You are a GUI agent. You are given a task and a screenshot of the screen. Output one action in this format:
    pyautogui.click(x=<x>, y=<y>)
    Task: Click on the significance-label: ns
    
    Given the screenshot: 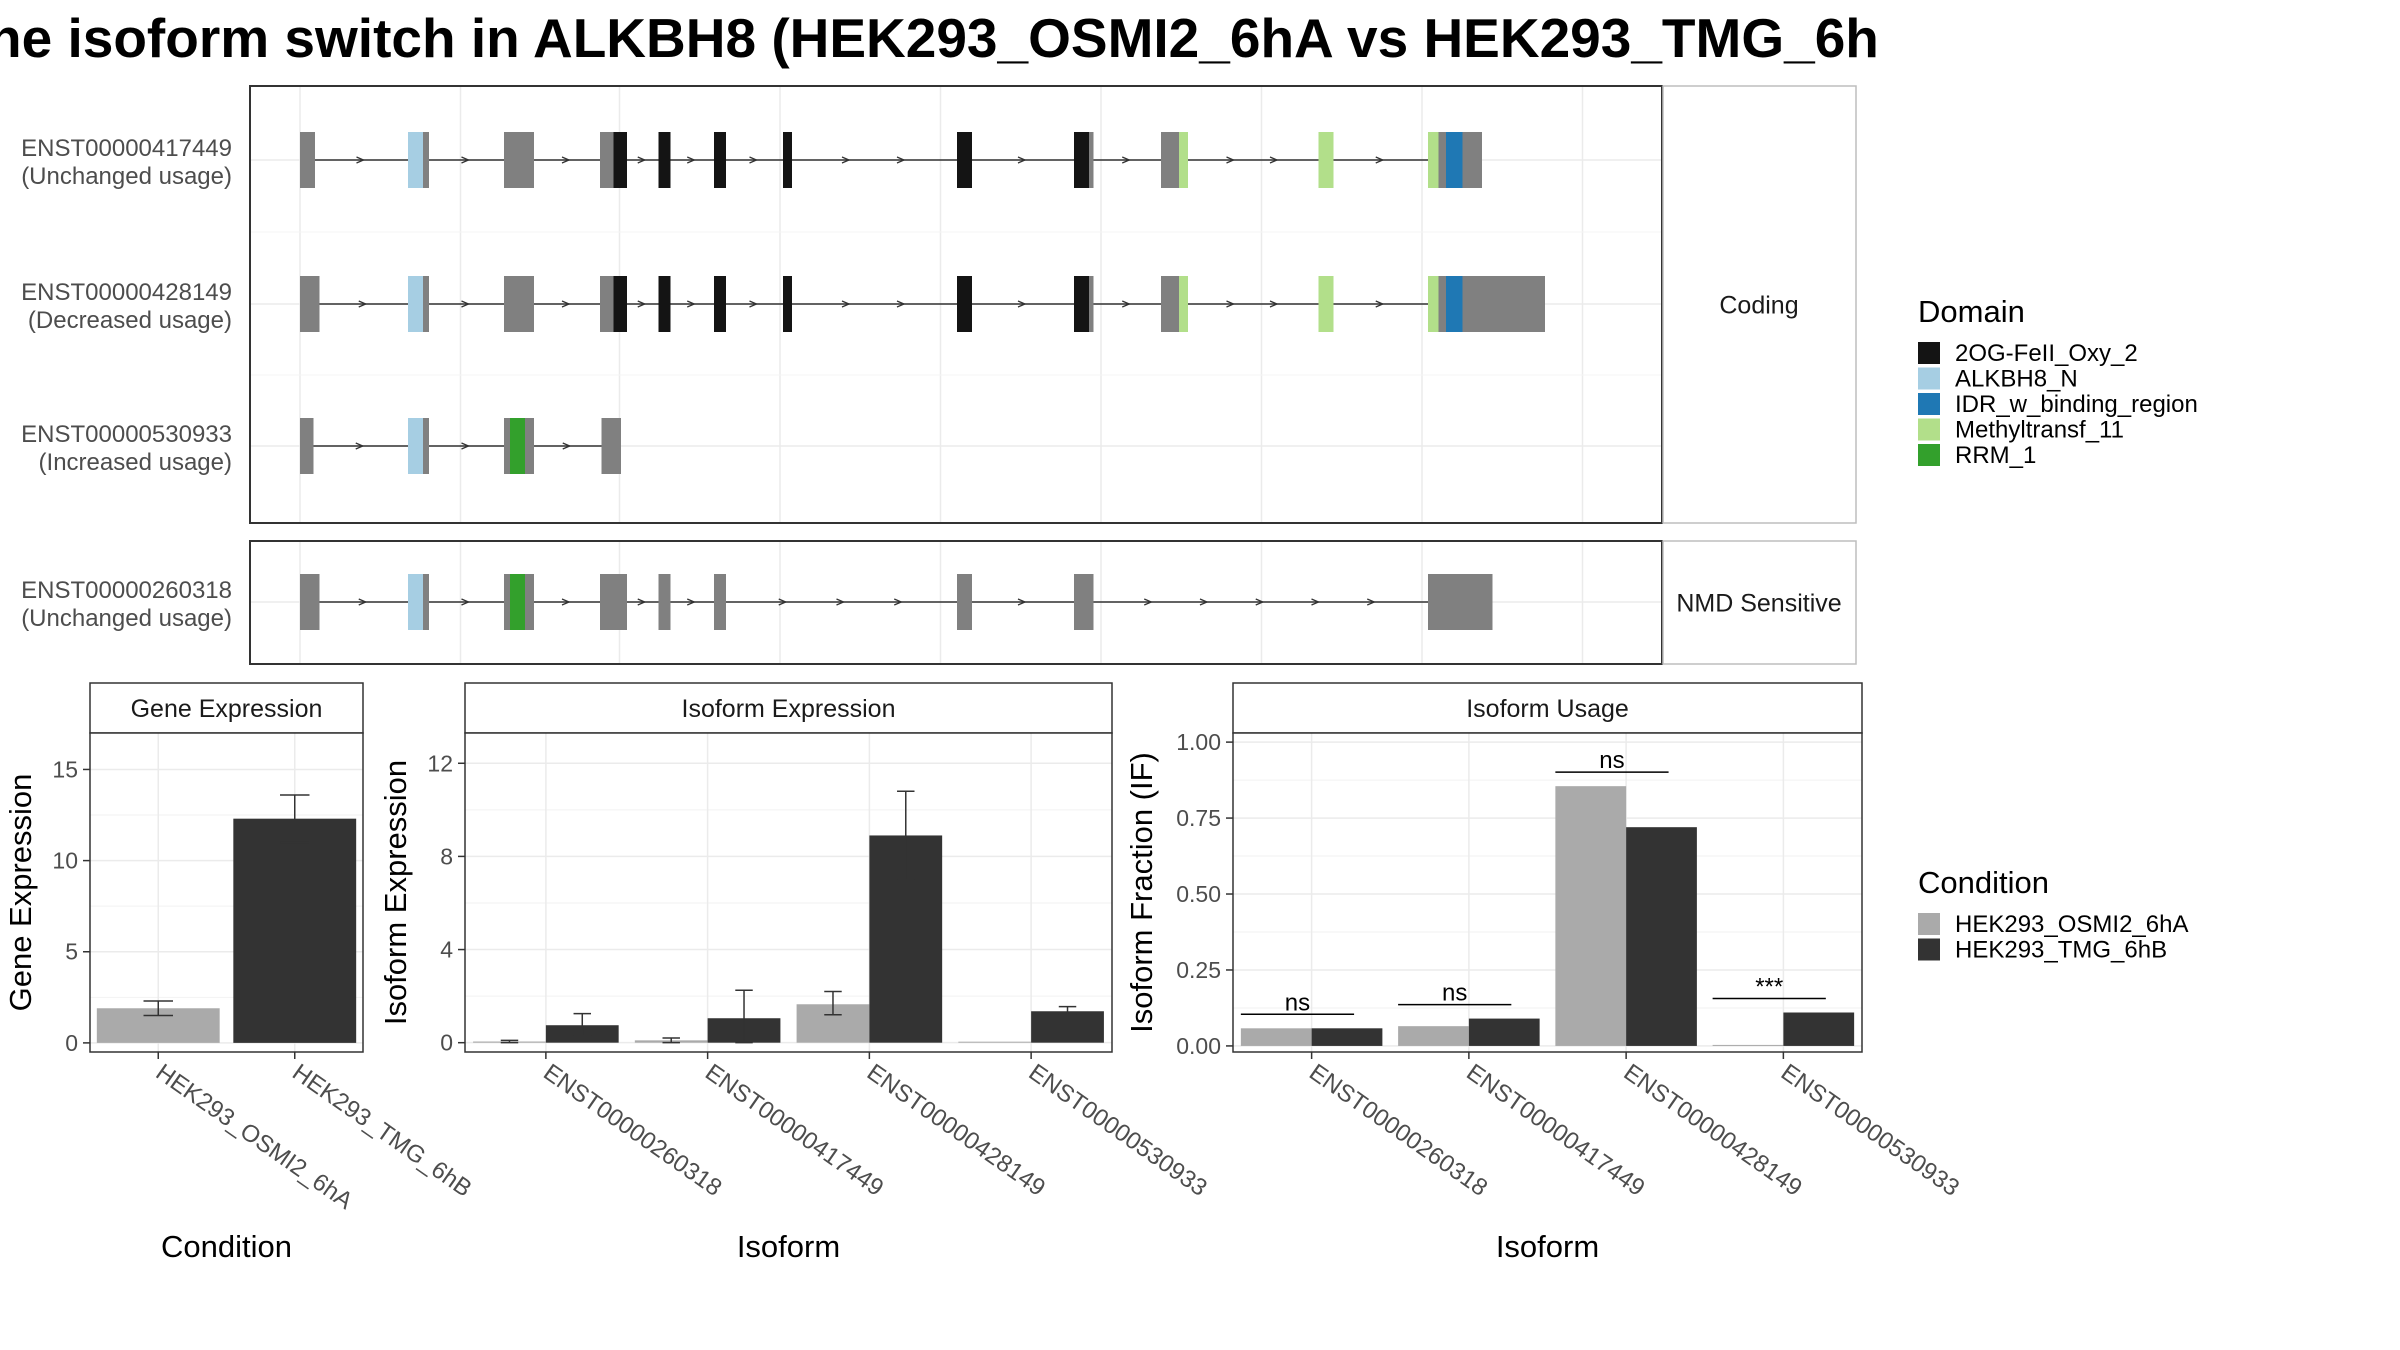 What is the action you would take?
    pyautogui.click(x=1454, y=993)
    